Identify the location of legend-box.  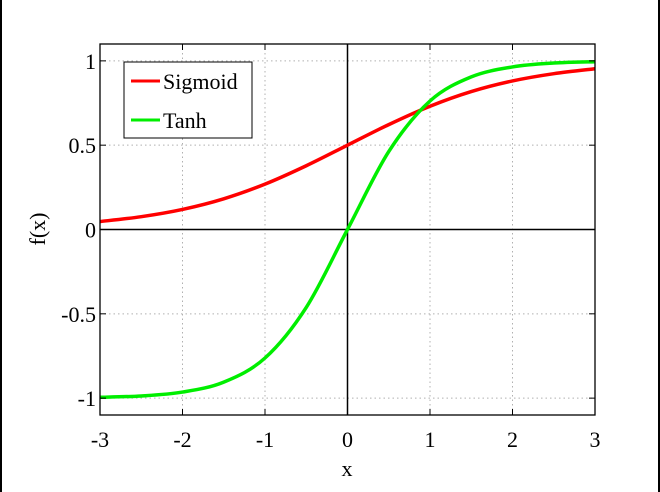
(188, 100).